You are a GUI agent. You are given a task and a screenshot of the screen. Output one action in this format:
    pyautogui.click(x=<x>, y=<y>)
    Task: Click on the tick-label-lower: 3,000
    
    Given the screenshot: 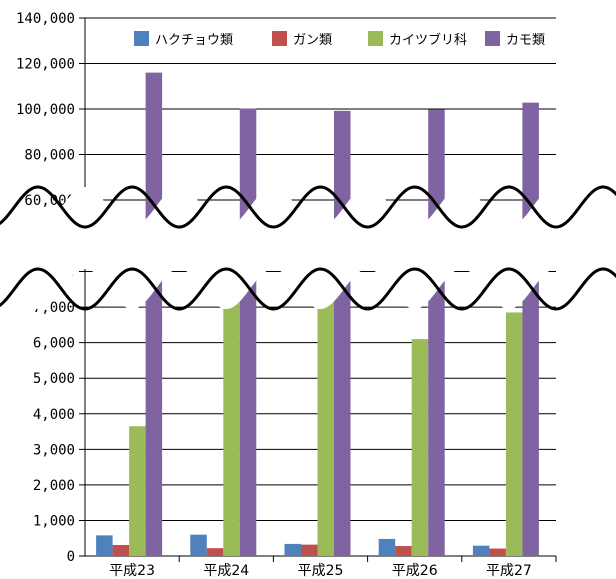 What is the action you would take?
    pyautogui.click(x=54, y=450)
    